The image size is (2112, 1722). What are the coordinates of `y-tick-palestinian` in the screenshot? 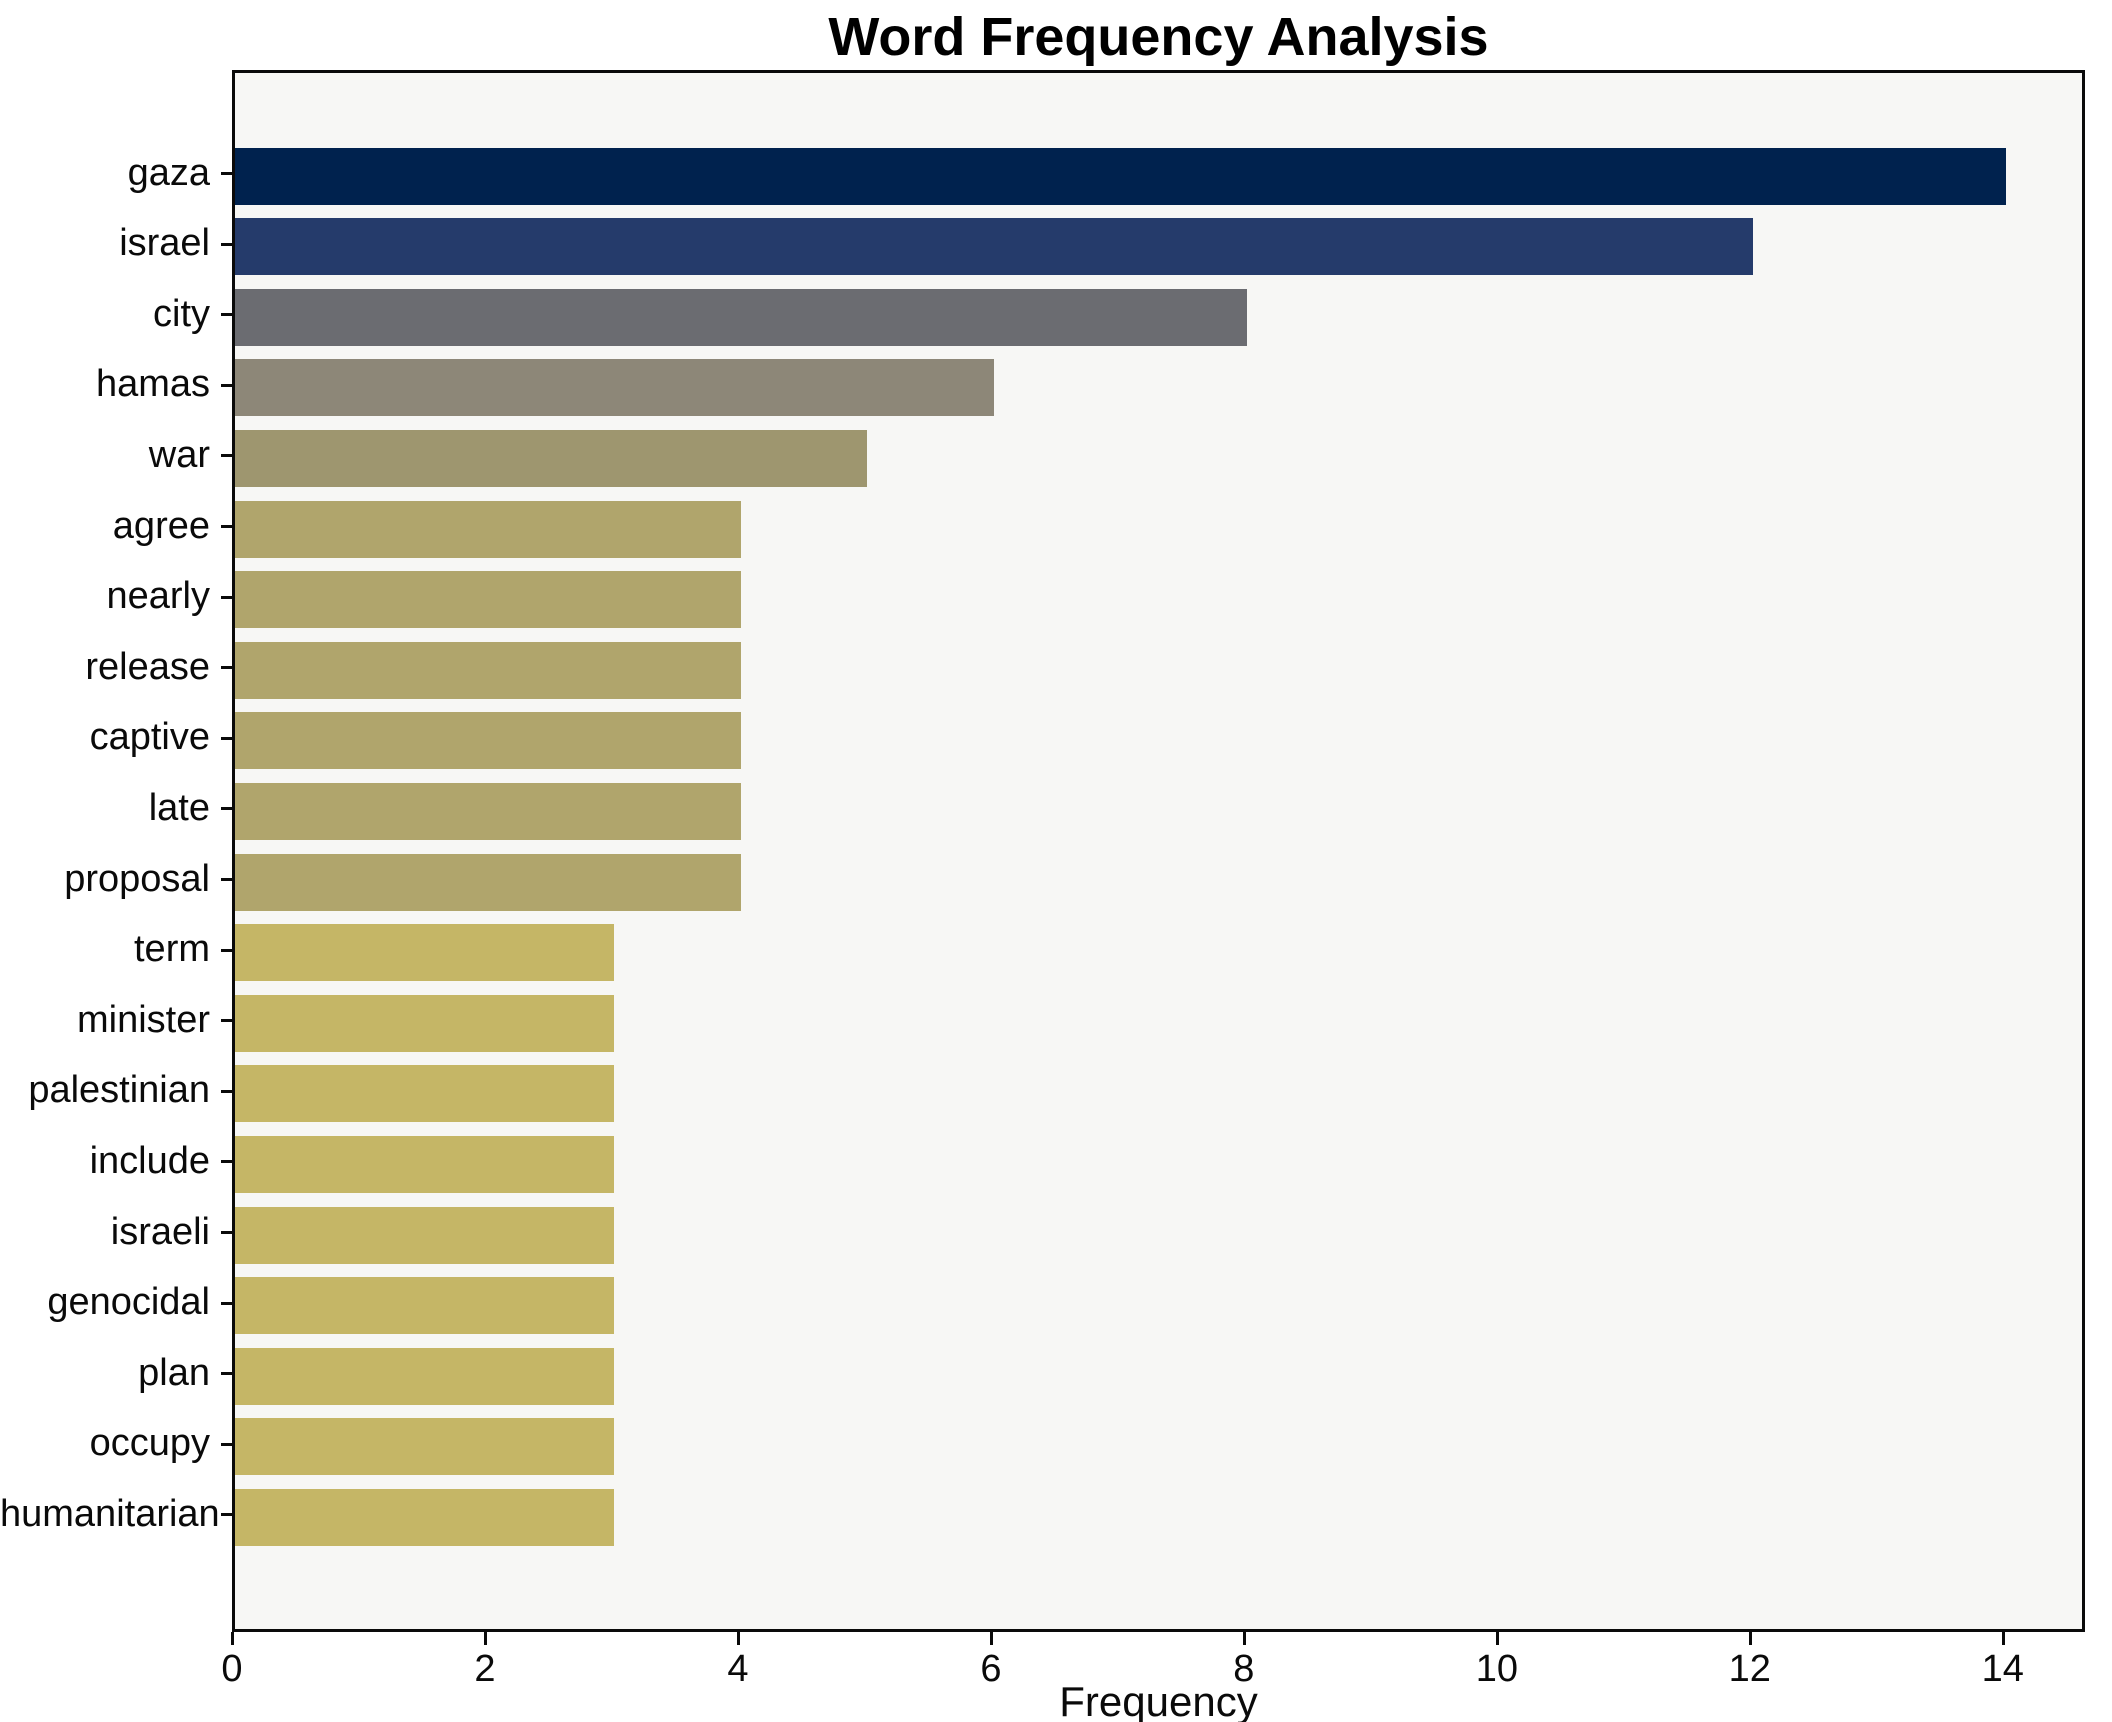 It's located at (226, 1091).